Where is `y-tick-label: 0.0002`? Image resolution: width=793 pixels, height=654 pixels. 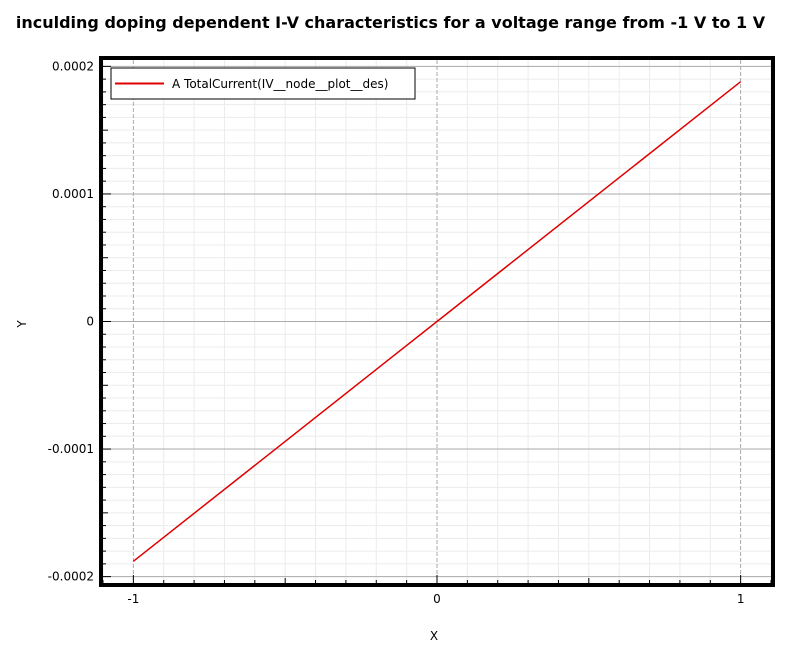
y-tick-label: 0.0002 is located at coordinates (73, 66).